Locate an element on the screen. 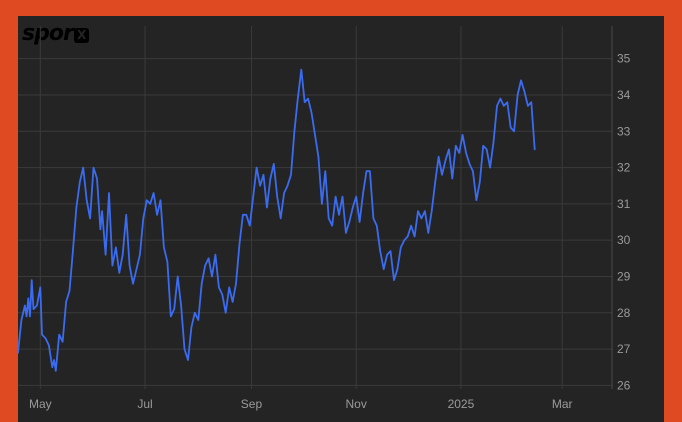 The width and height of the screenshot is (682, 422). y-tick-label: 33 is located at coordinates (624, 131).